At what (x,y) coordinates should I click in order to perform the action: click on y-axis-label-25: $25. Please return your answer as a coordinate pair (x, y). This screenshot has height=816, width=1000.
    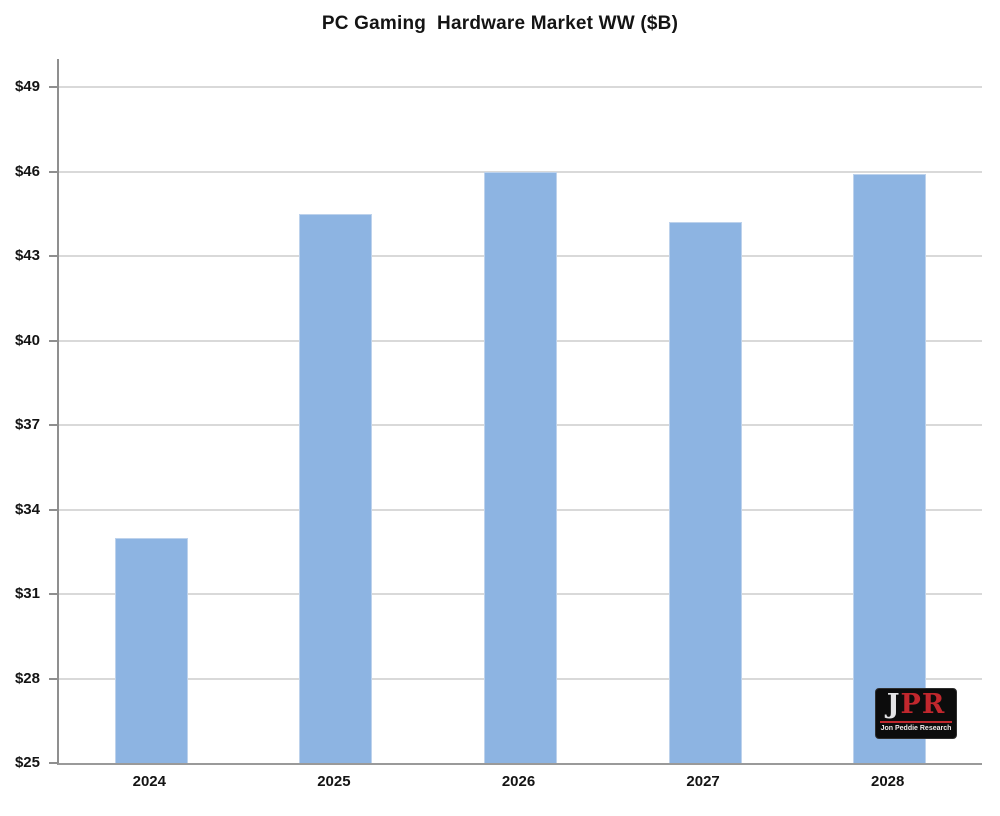
    Looking at the image, I should click on (27, 762).